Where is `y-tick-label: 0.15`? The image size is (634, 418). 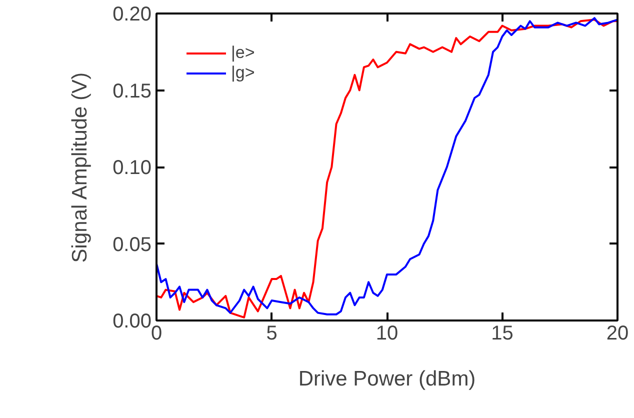 y-tick-label: 0.15 is located at coordinates (132, 91).